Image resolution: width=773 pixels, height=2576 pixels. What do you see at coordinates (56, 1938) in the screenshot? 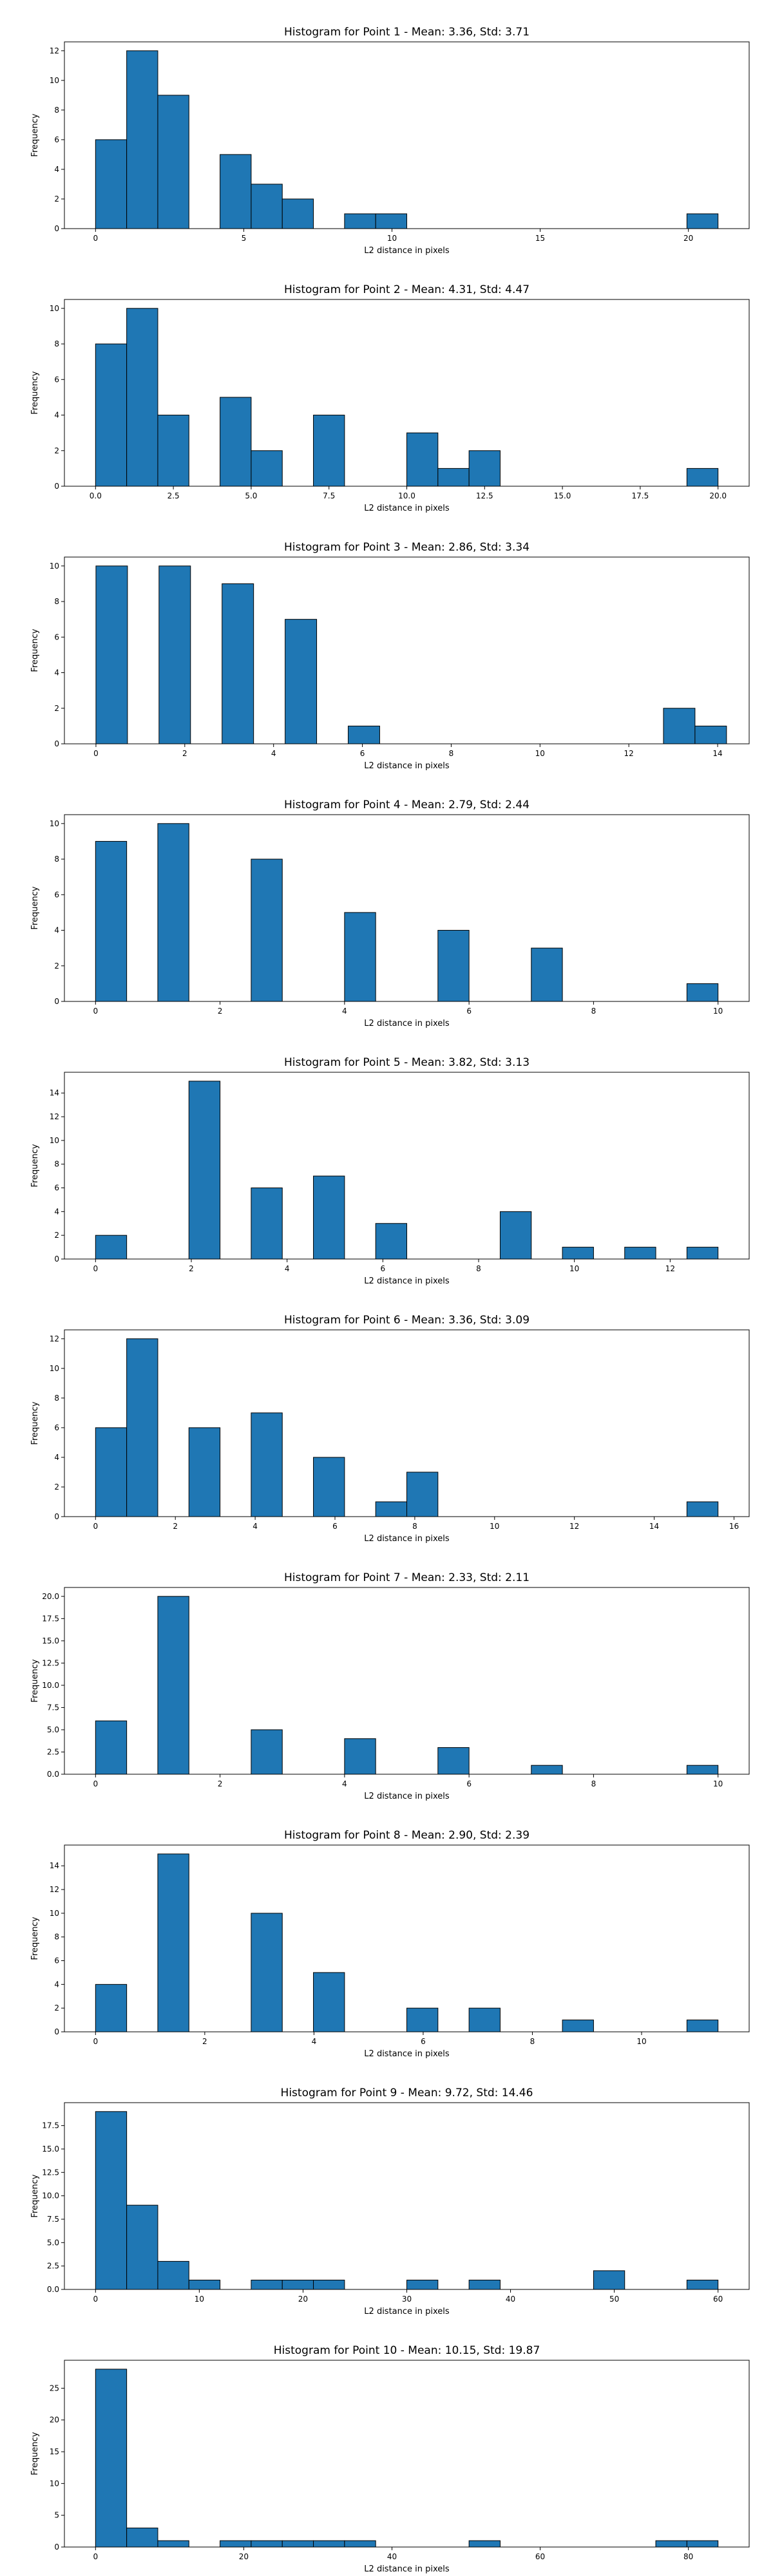
I see `y-tick-label: 8` at bounding box center [56, 1938].